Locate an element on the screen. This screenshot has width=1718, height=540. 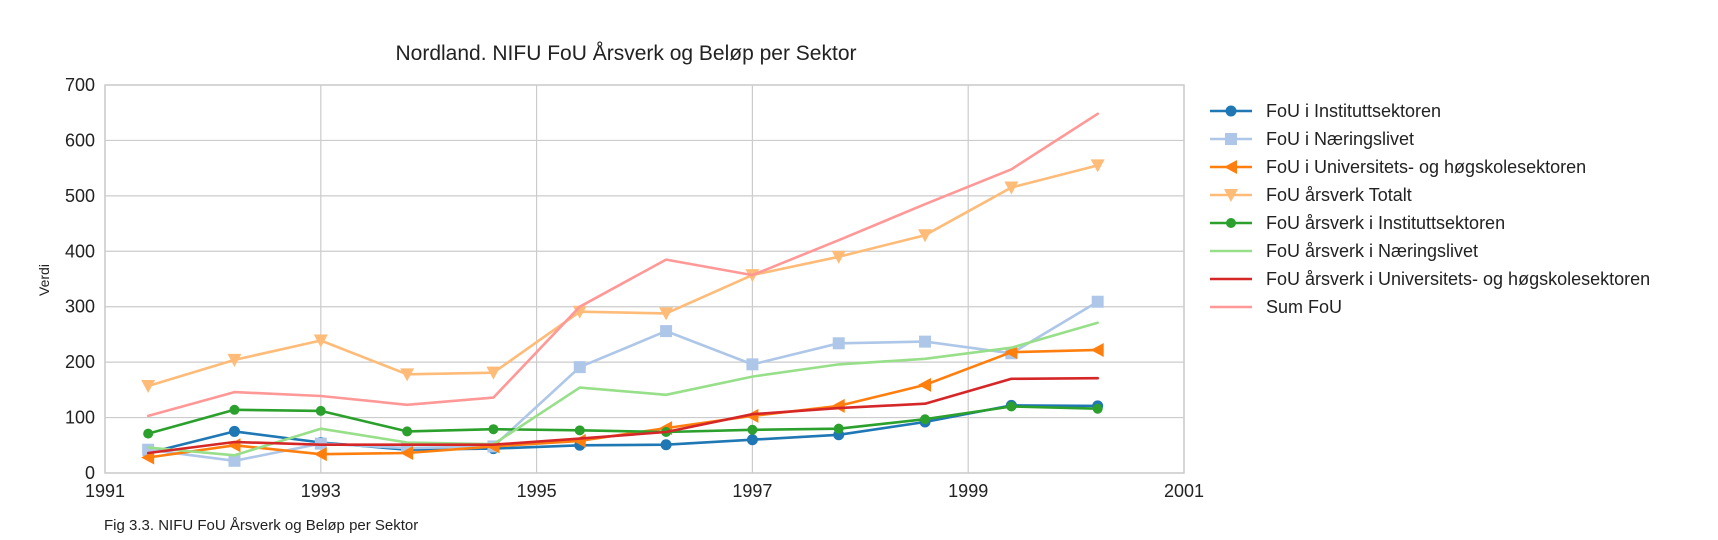
y-tick-label: 300 is located at coordinates (80, 307).